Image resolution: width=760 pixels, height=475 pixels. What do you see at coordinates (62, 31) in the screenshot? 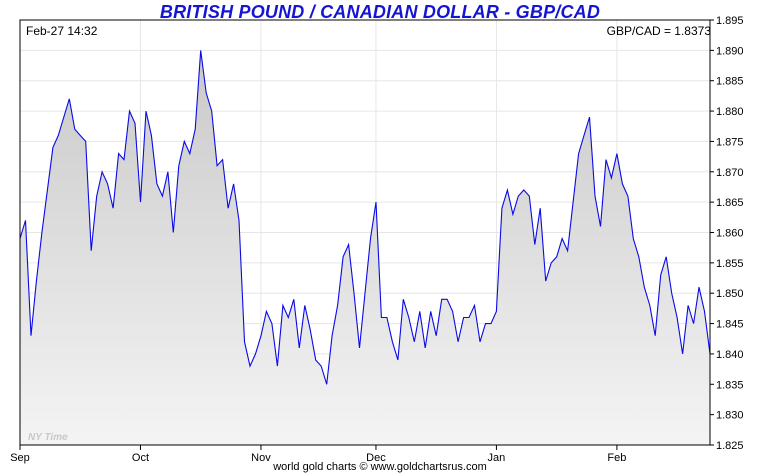
I see `timestamp-label: Feb-27 14:32` at bounding box center [62, 31].